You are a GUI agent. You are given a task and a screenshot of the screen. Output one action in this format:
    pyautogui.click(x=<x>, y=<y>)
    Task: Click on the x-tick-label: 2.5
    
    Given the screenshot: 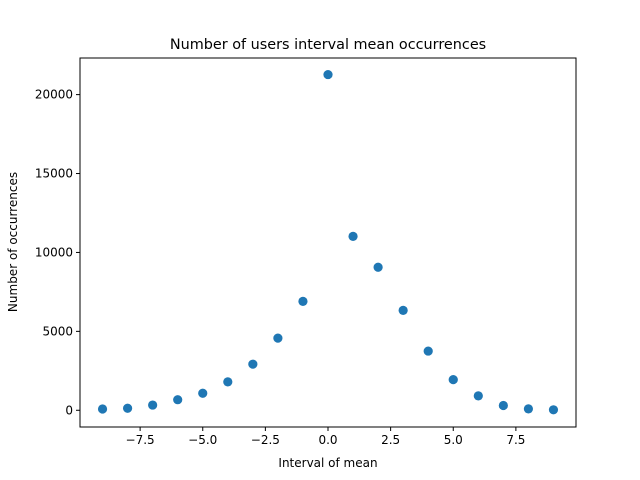 What is the action you would take?
    pyautogui.click(x=390, y=440)
    